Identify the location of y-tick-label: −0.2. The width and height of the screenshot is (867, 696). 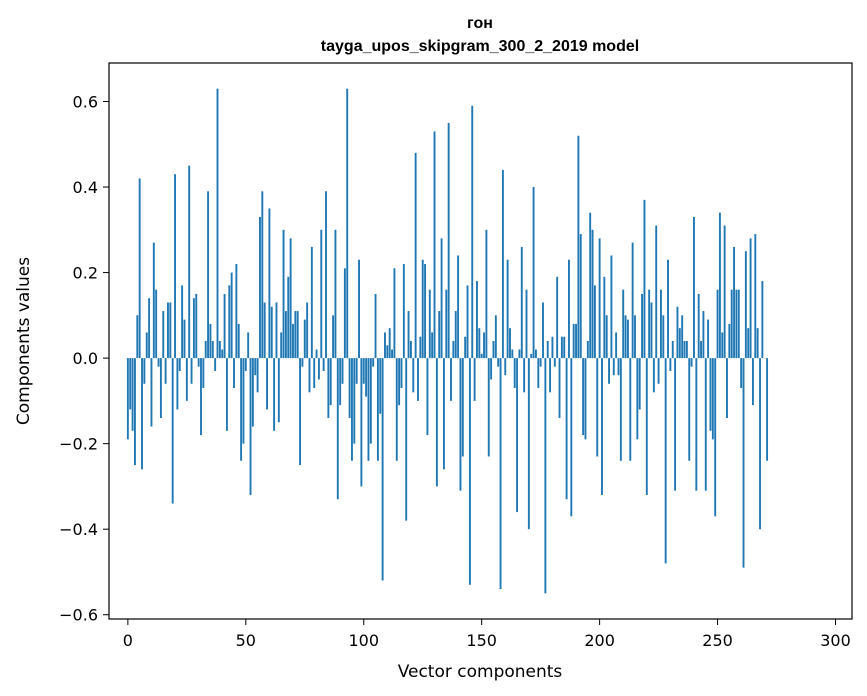
(78, 444).